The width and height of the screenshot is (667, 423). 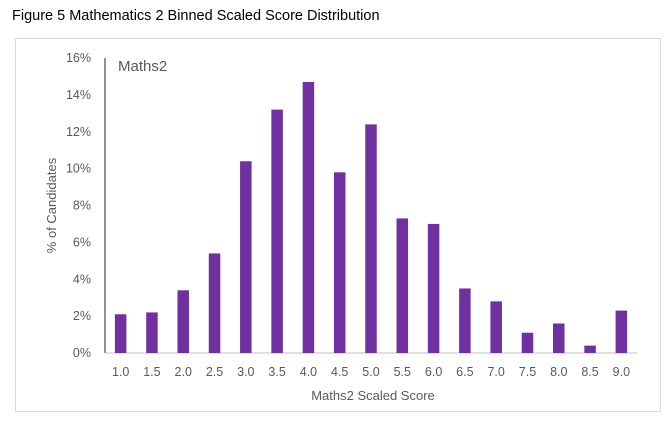 What do you see at coordinates (183, 372) in the screenshot?
I see `x-tick-label: 2.0` at bounding box center [183, 372].